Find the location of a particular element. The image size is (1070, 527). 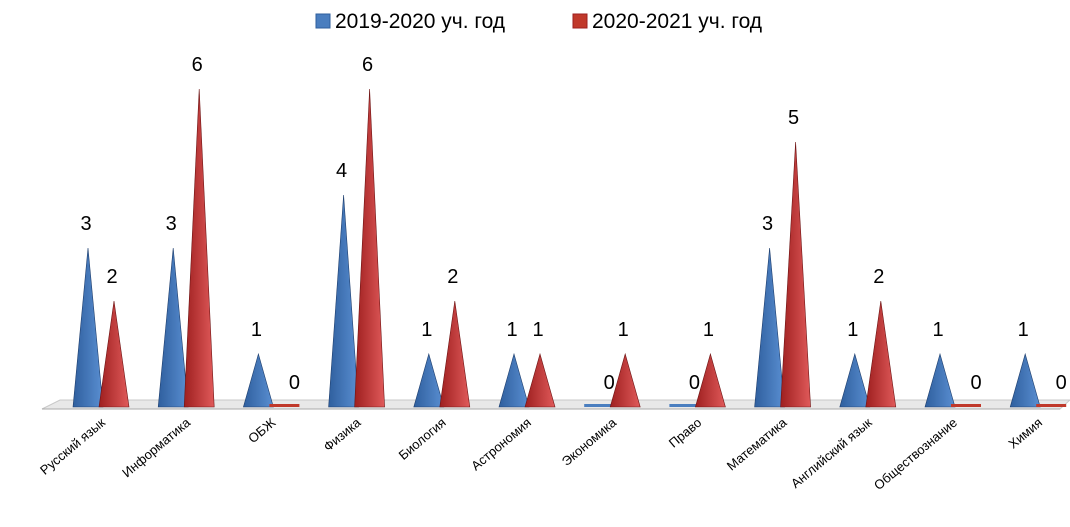

data-label-series-2-1: 6 is located at coordinates (197, 65).